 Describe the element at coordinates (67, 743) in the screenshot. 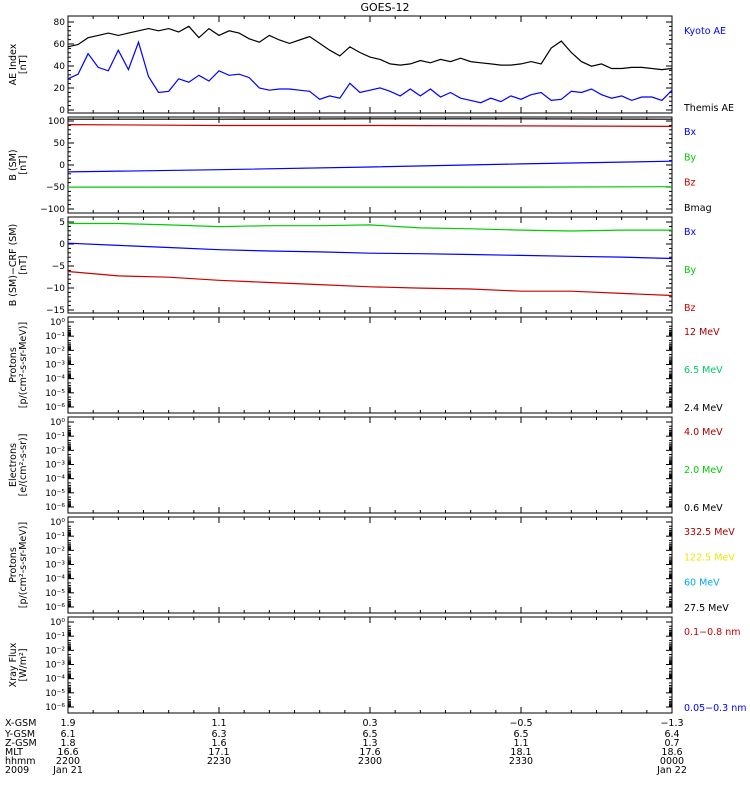

I see `footer-value: 1.8` at that location.